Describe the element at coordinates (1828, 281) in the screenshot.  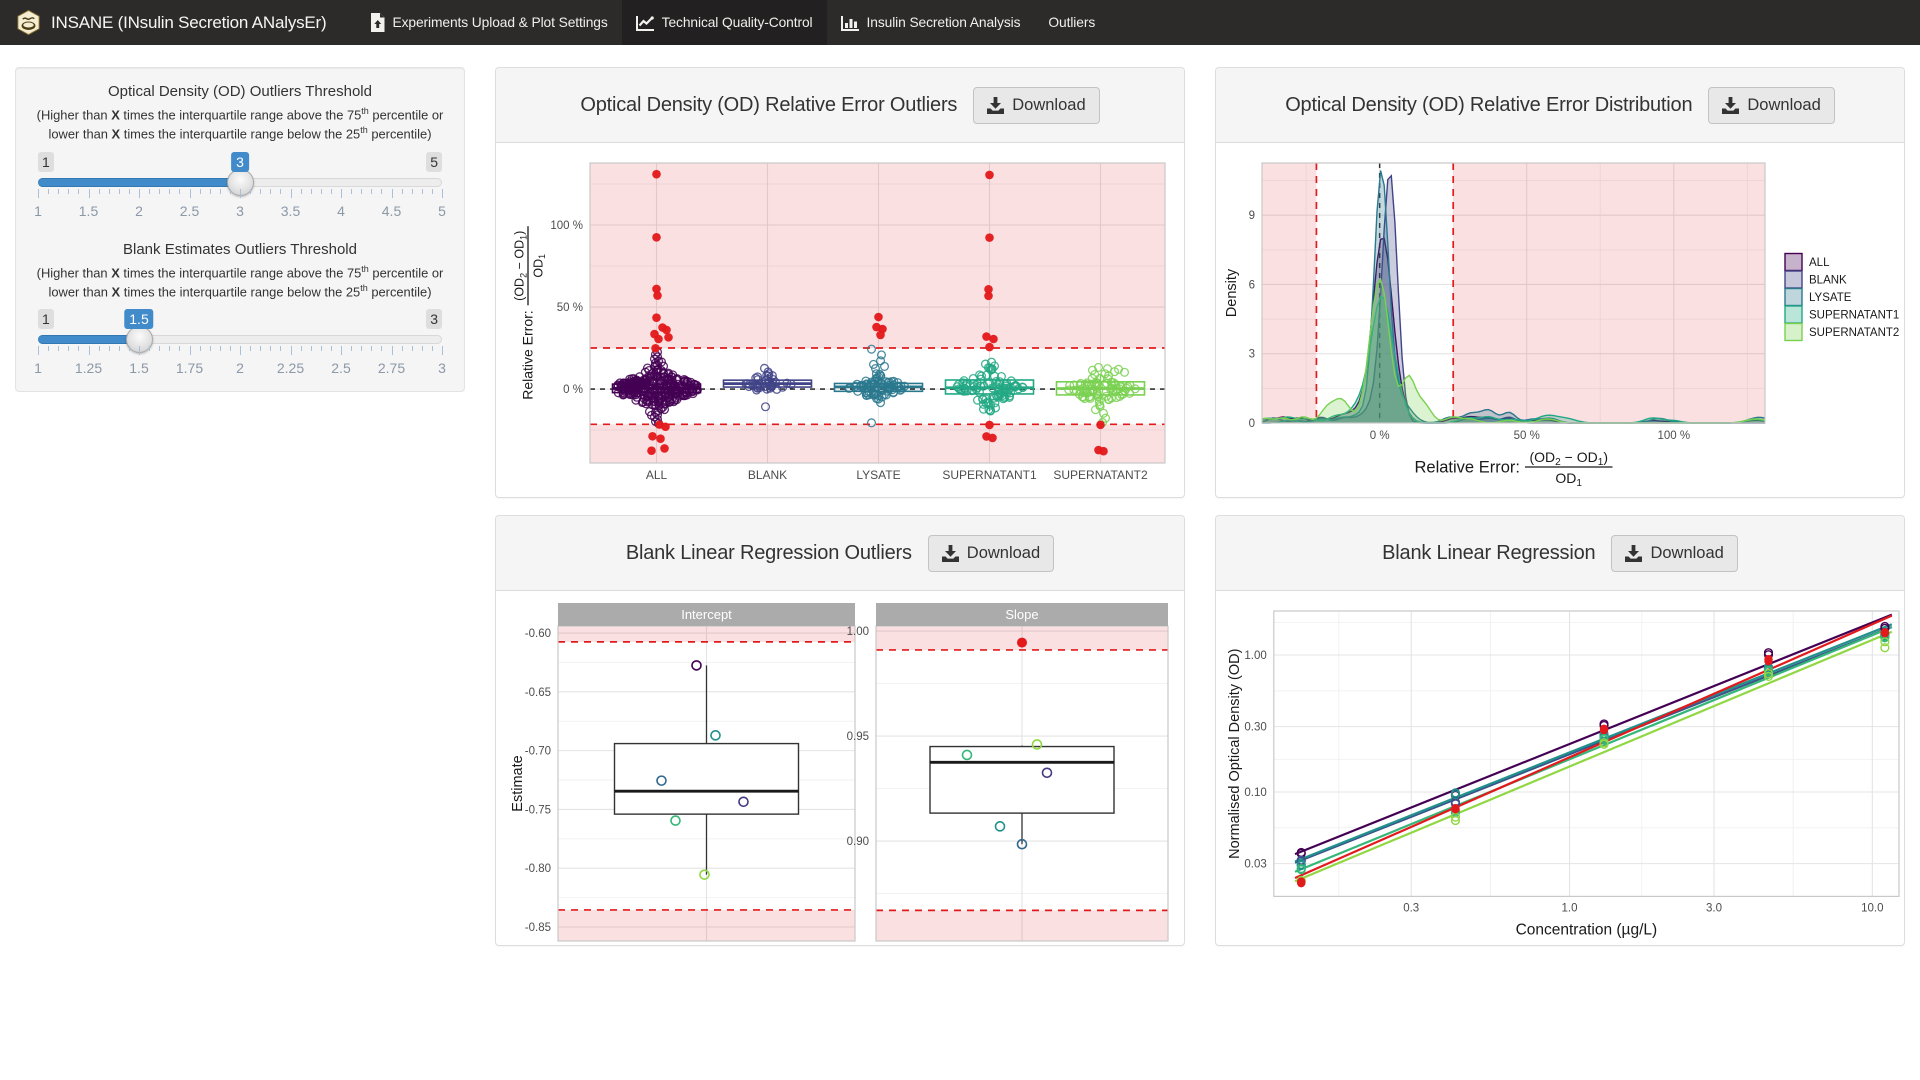
I see `svg-text: BLANK` at that location.